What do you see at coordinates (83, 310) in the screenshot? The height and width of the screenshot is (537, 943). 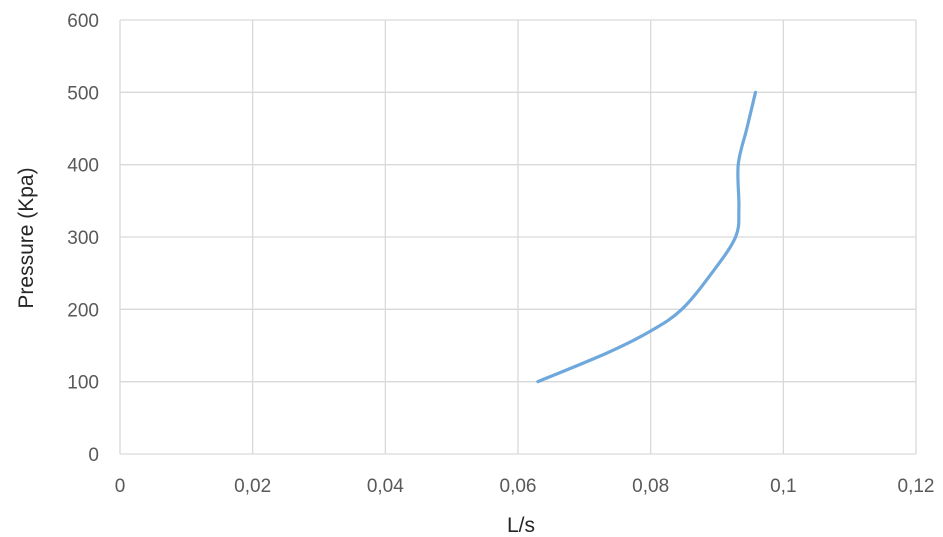 I see `y-tick-label: 200` at bounding box center [83, 310].